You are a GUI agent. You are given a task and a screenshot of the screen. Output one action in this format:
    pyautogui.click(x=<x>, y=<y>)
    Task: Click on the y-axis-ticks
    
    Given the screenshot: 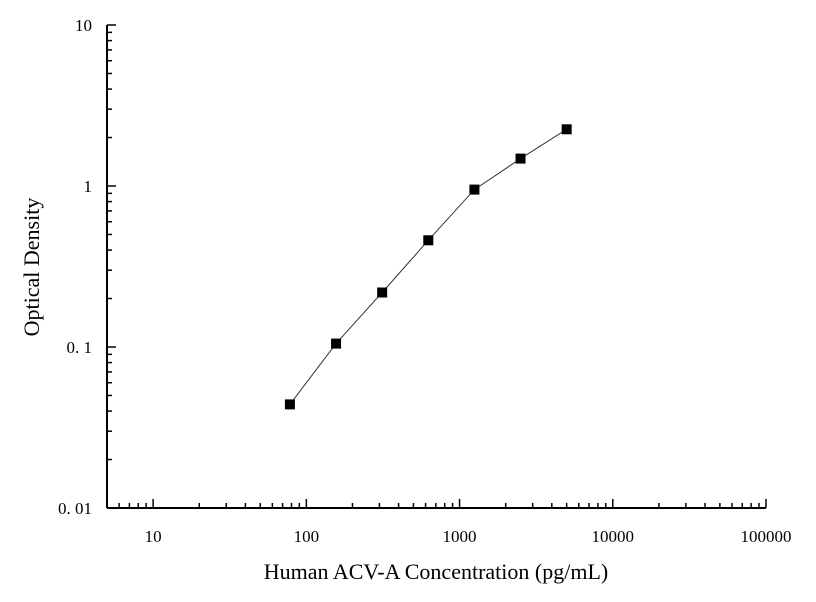 What is the action you would take?
    pyautogui.click(x=111, y=266)
    